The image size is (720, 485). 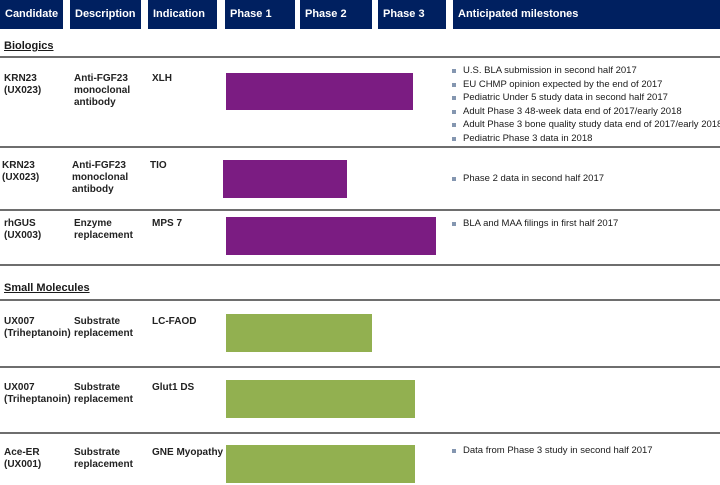 I want to click on section-small-molecules: Small Molecules, so click(x=47, y=288).